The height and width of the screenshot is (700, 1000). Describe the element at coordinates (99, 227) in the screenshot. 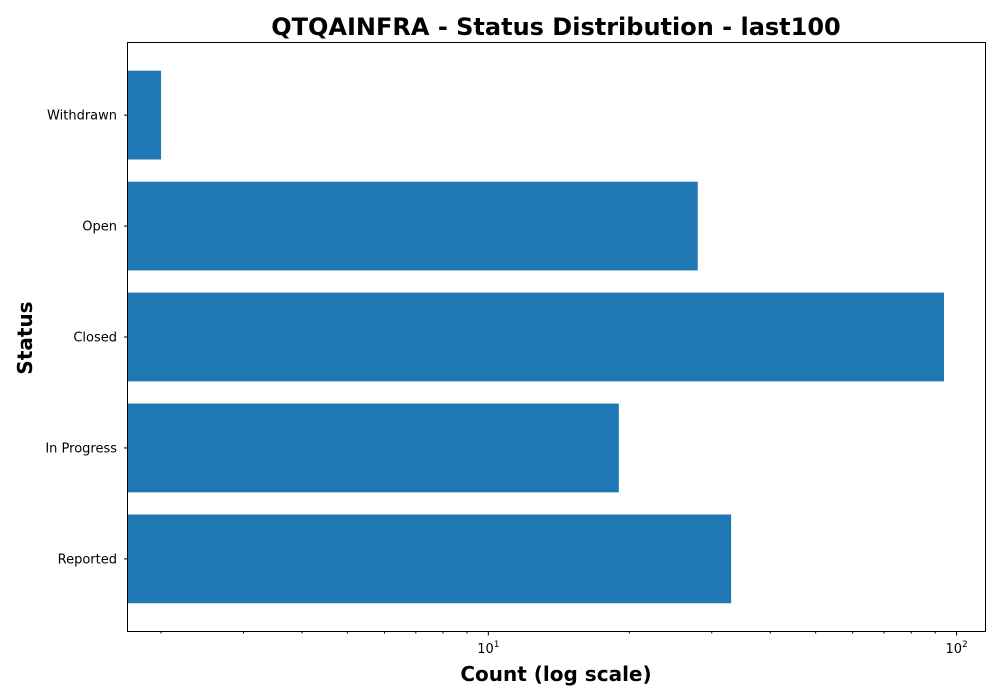

I see `y-tick-label-open: Open` at that location.